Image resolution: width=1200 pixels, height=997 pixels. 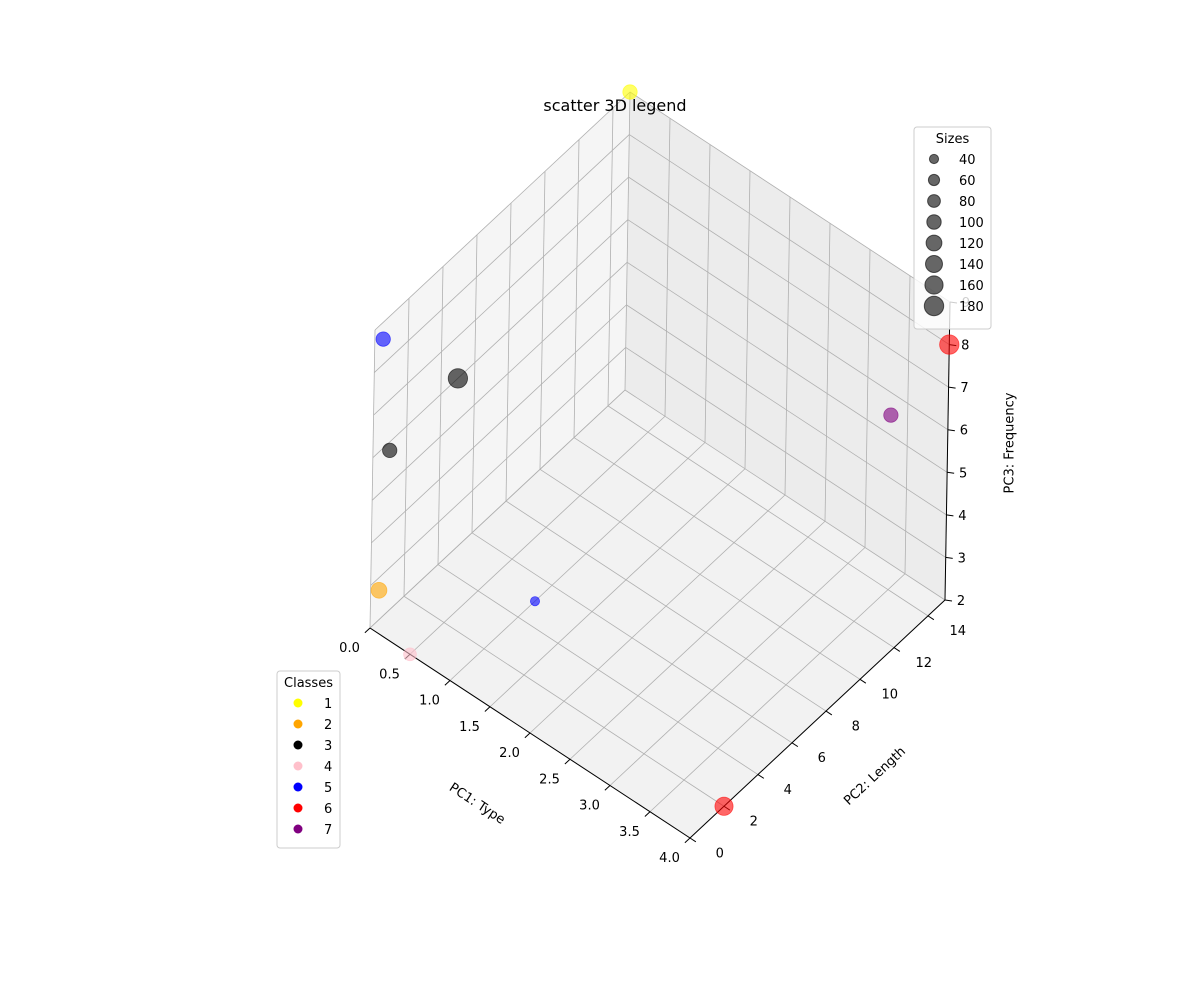 What do you see at coordinates (962, 558) in the screenshot?
I see `z-tick-label: 3` at bounding box center [962, 558].